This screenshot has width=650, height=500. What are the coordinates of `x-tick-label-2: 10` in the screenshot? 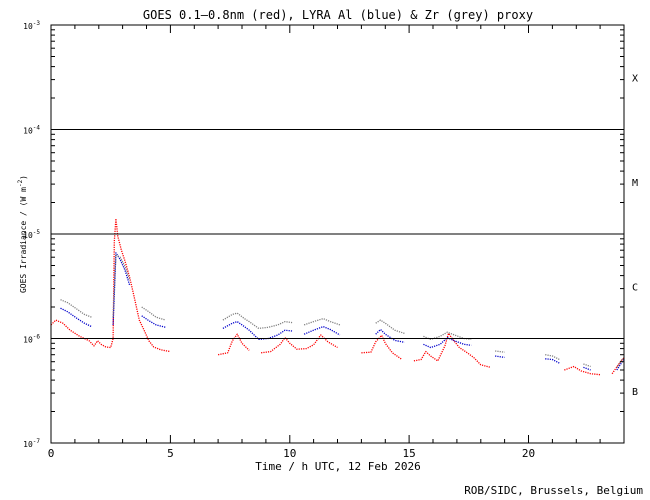 It's located at (289, 453).